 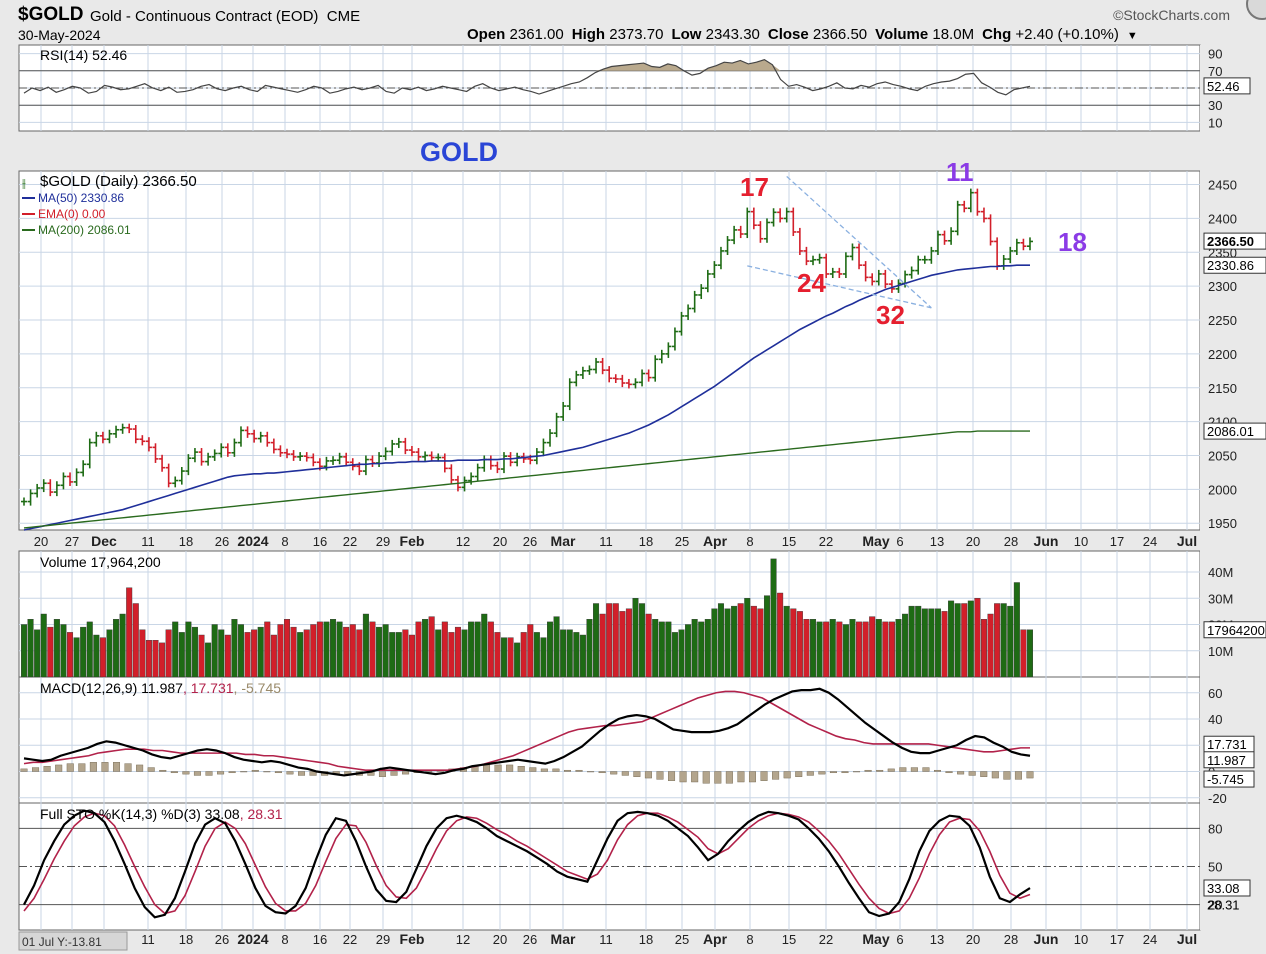 I want to click on macd-value-label: 11.987, so click(x=1226, y=760).